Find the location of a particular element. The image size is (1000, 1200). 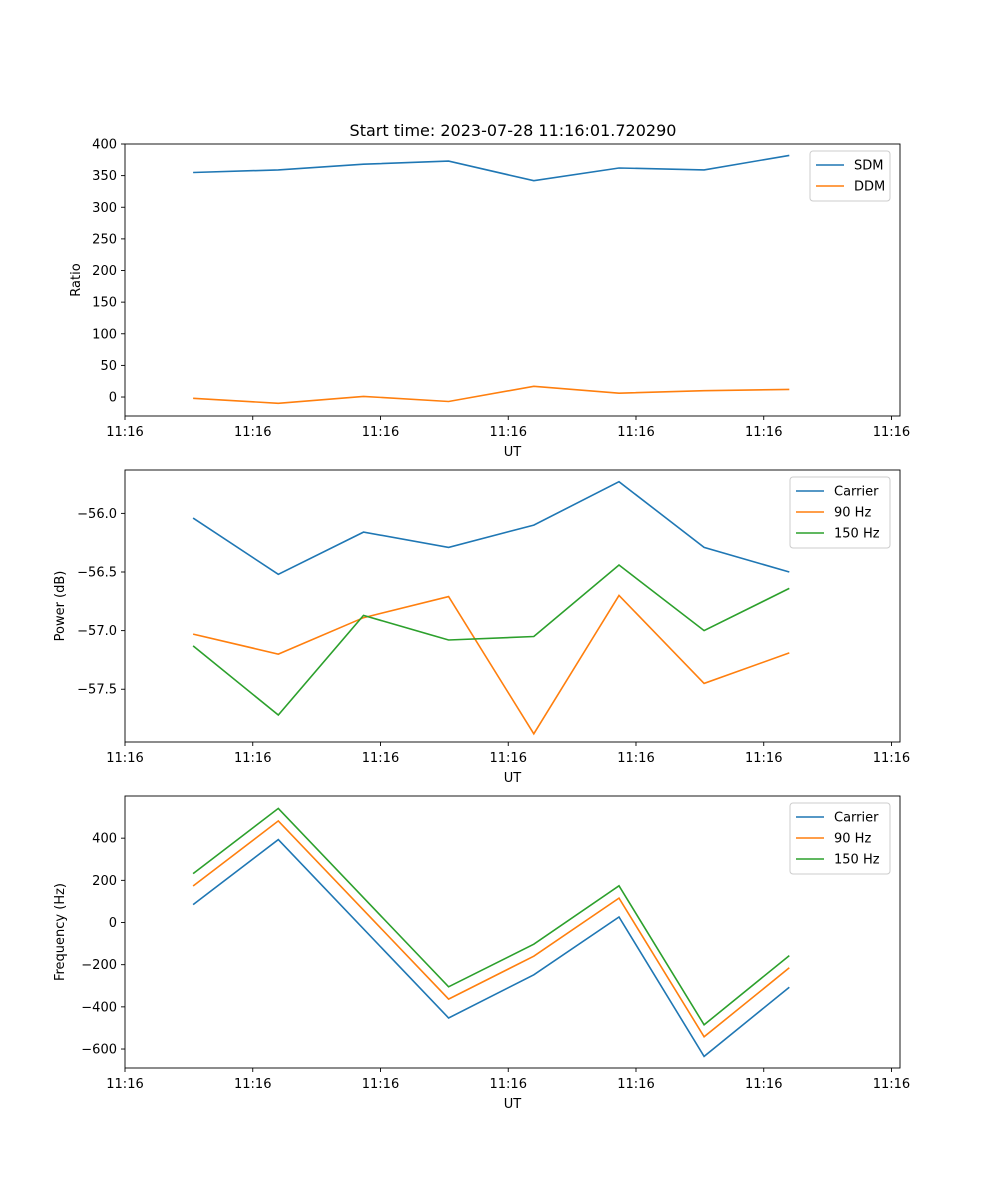

y-tick-label: 300 is located at coordinates (104, 208).